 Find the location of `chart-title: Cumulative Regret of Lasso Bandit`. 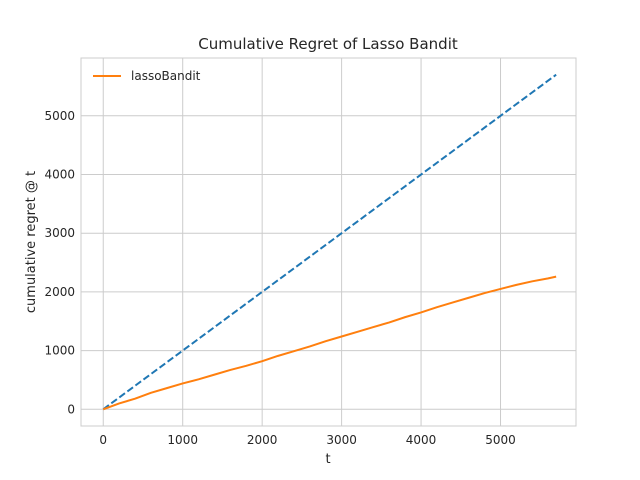

chart-title: Cumulative Regret of Lasso Bandit is located at coordinates (328, 44).